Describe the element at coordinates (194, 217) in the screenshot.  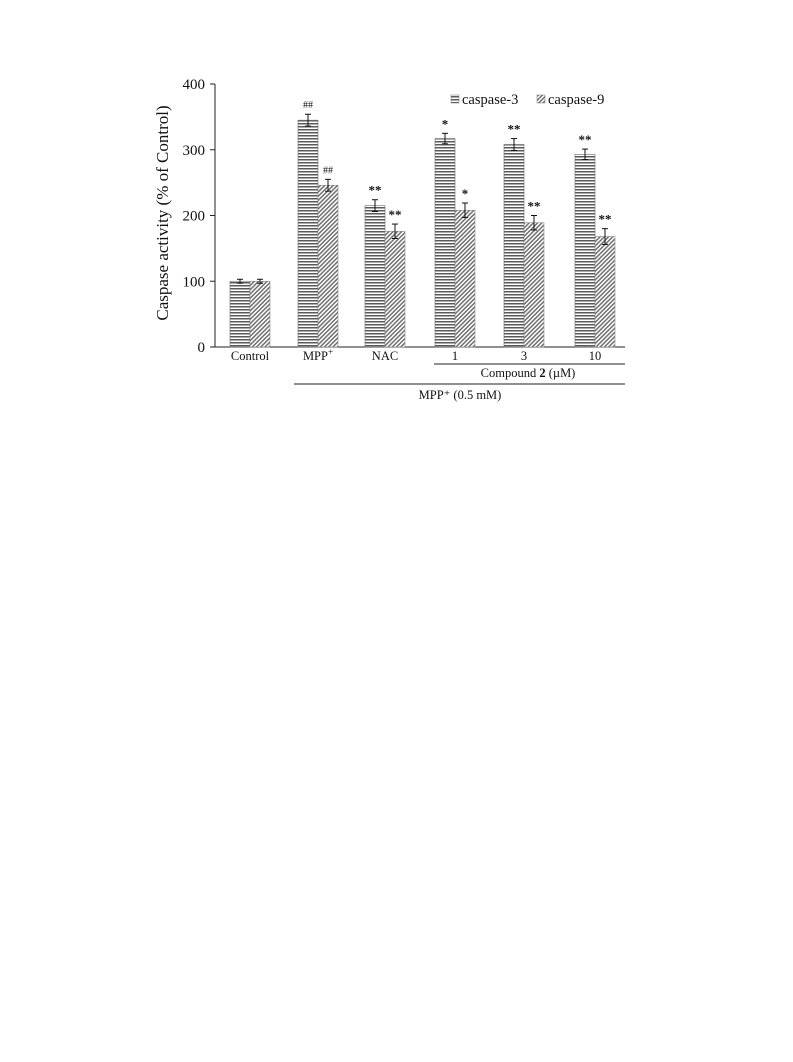
I see `y-tick-label: 200` at that location.